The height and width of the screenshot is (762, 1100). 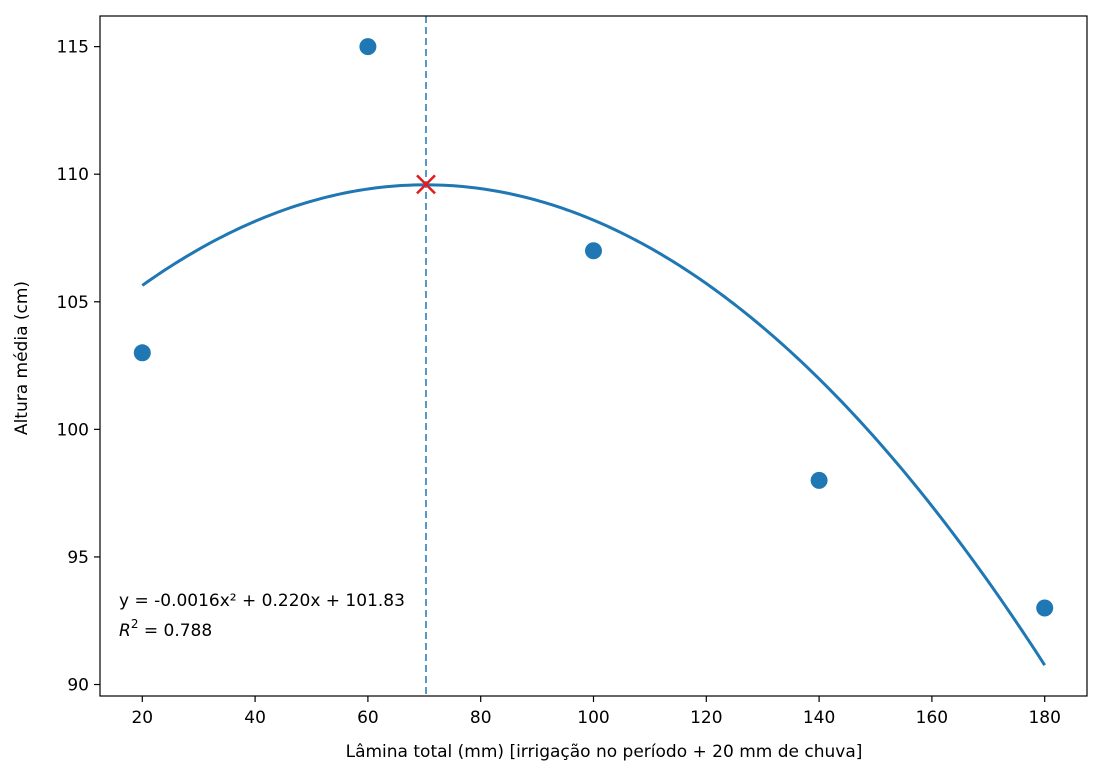 I want to click on optimum-marker, so click(x=426, y=184).